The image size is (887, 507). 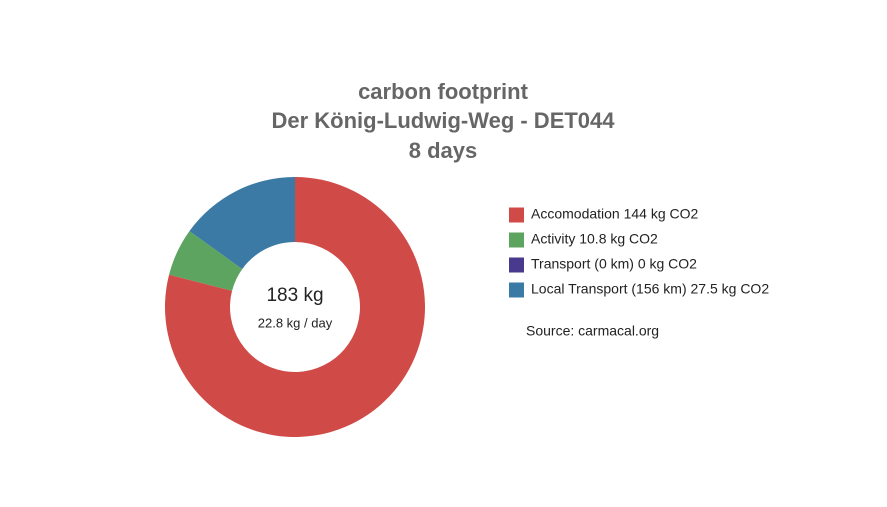 What do you see at coordinates (614, 264) in the screenshot?
I see `legend-label: Transport (0 km) 0 kg CO2` at bounding box center [614, 264].